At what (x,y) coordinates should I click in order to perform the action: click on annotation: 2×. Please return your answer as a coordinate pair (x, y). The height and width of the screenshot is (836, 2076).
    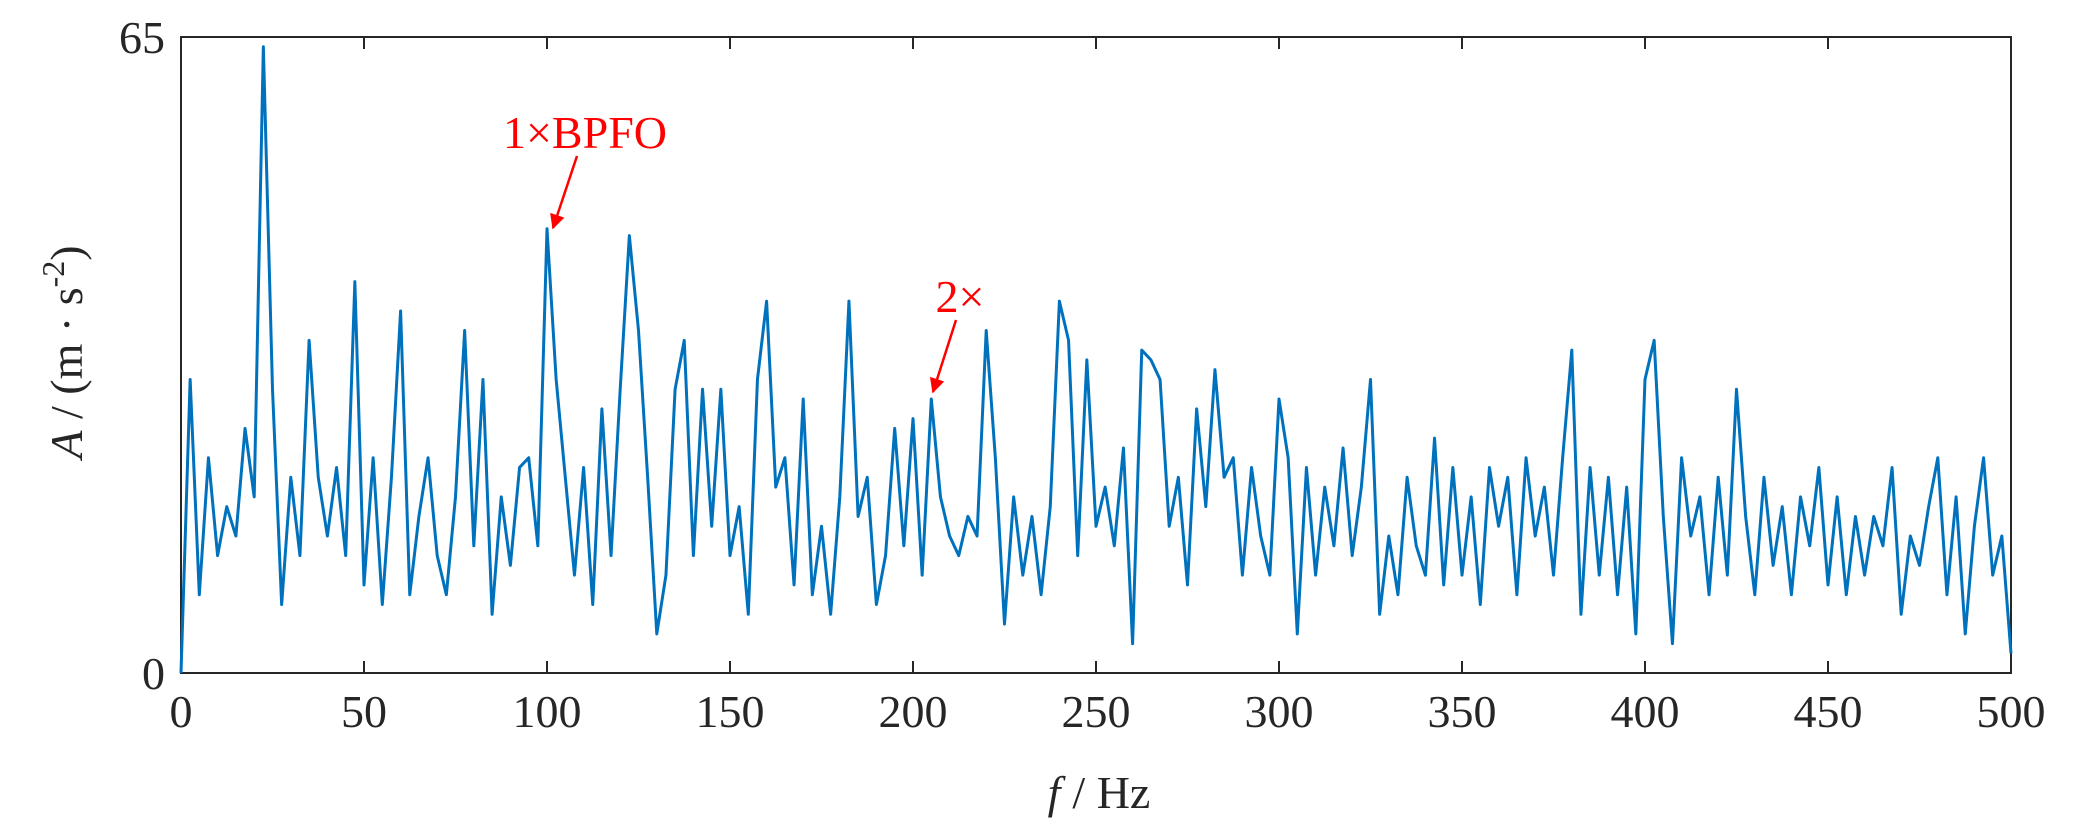
    Looking at the image, I should click on (960, 296).